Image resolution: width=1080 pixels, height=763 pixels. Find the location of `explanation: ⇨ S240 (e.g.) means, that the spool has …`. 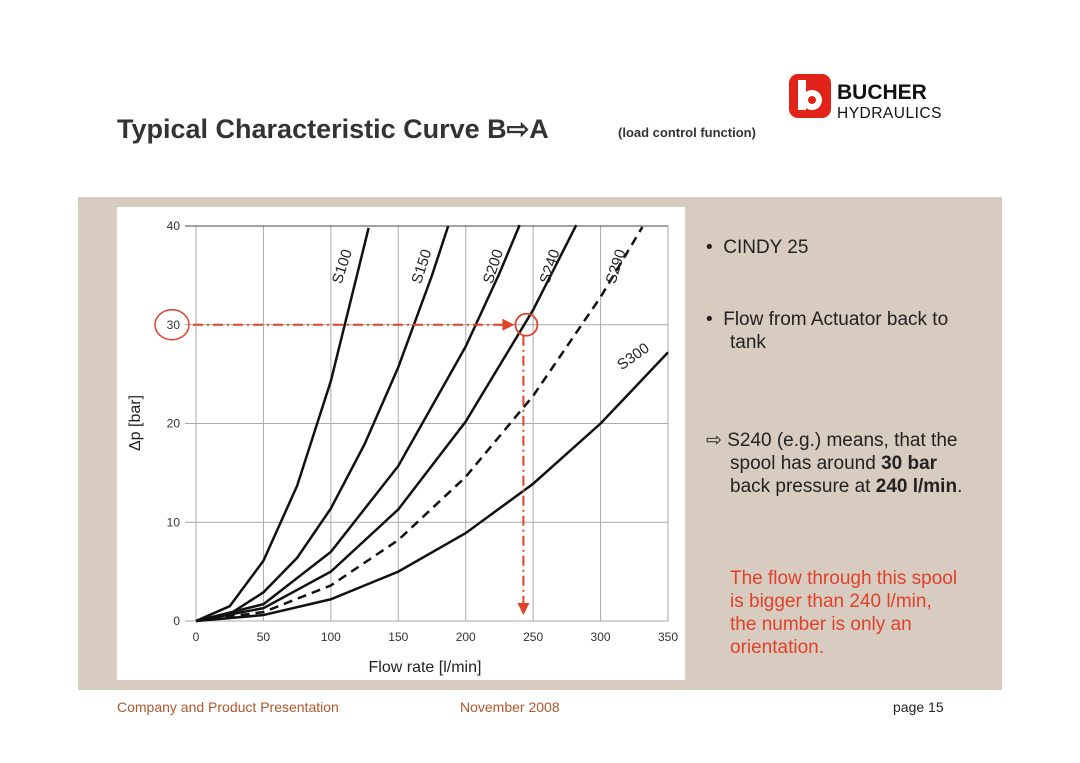

explanation: ⇨ S240 (e.g.) means, that the spool has … is located at coordinates (835, 463).